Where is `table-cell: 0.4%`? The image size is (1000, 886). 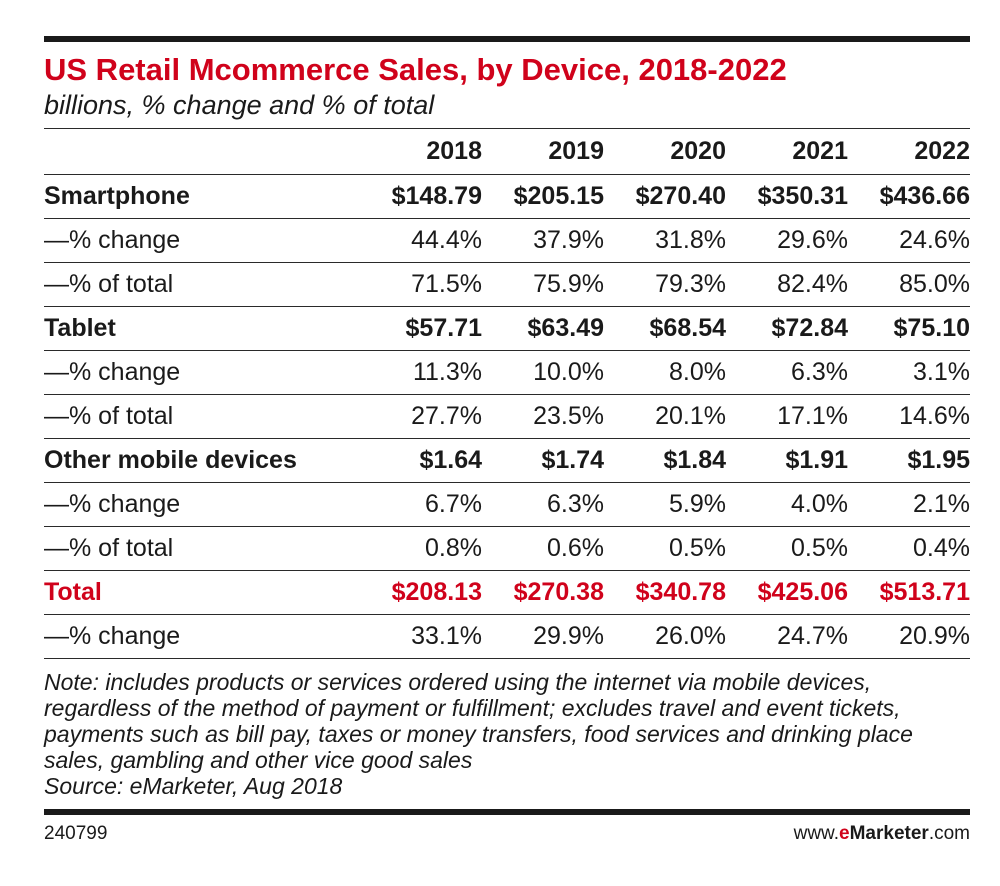 table-cell: 0.4% is located at coordinates (909, 548).